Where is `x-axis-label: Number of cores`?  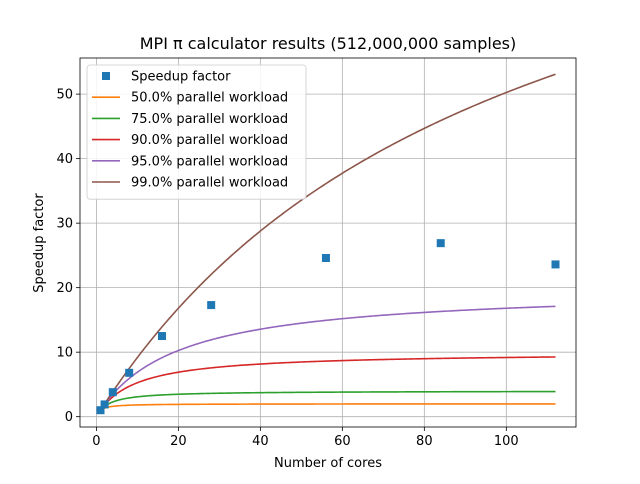 x-axis-label: Number of cores is located at coordinates (328, 463).